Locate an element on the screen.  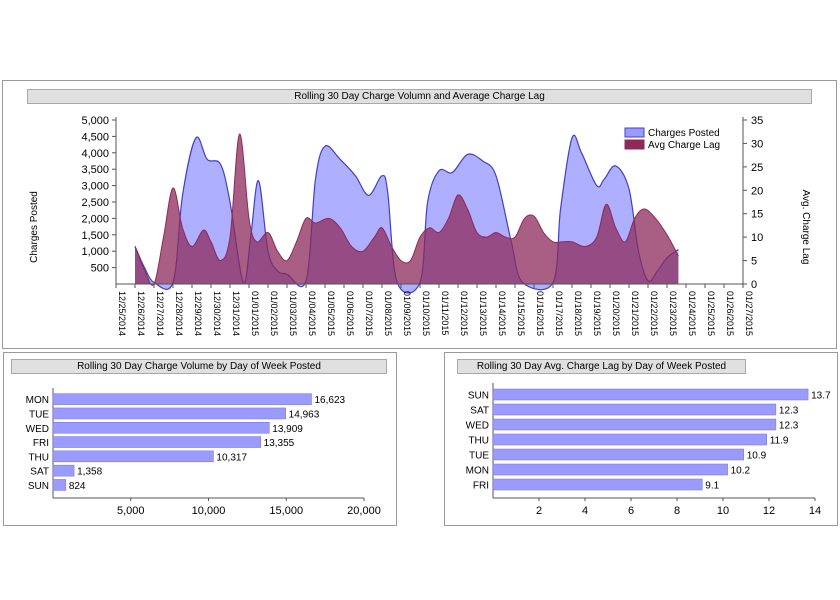
lag-x-tick-label: 2 is located at coordinates (539, 511).